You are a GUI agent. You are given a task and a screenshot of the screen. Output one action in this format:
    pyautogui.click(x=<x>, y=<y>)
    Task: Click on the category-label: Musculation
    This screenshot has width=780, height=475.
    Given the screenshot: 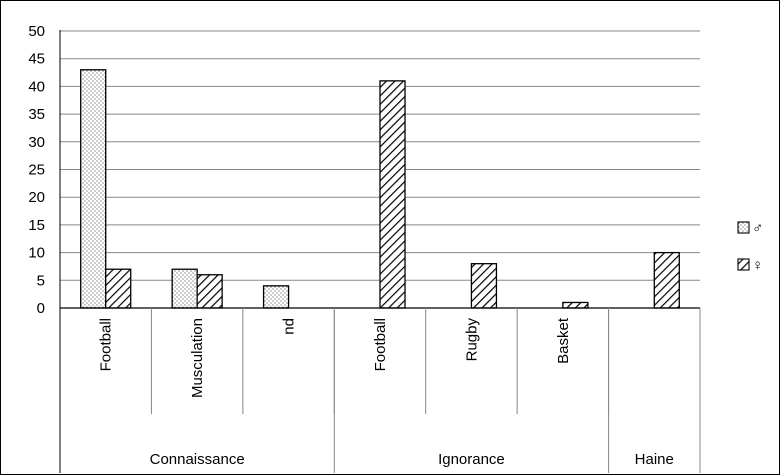 What is the action you would take?
    pyautogui.click(x=197, y=358)
    